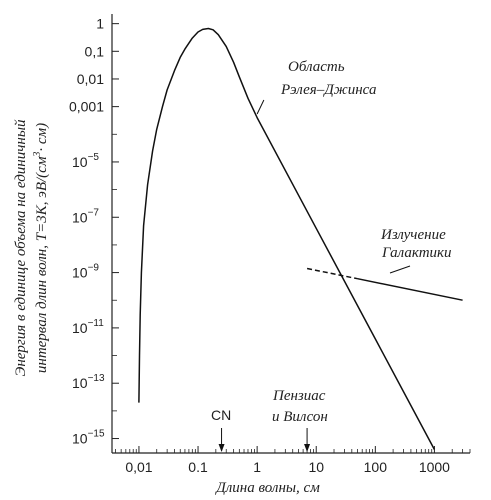 The height and width of the screenshot is (500, 491). What do you see at coordinates (138, 467) in the screenshot?
I see `x-tick-label: 0,01` at bounding box center [138, 467].